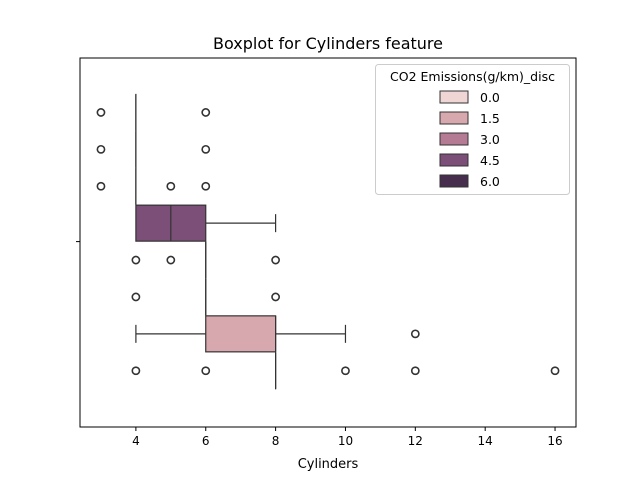 Image resolution: width=640 pixels, height=484 pixels. Describe the element at coordinates (415, 441) in the screenshot. I see `x-tick-label: 12` at that location.